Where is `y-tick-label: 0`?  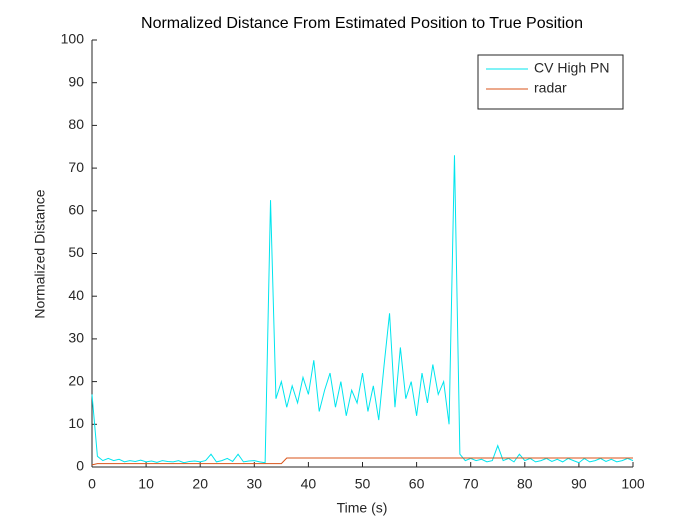
y-tick-label: 0 is located at coordinates (80, 466).